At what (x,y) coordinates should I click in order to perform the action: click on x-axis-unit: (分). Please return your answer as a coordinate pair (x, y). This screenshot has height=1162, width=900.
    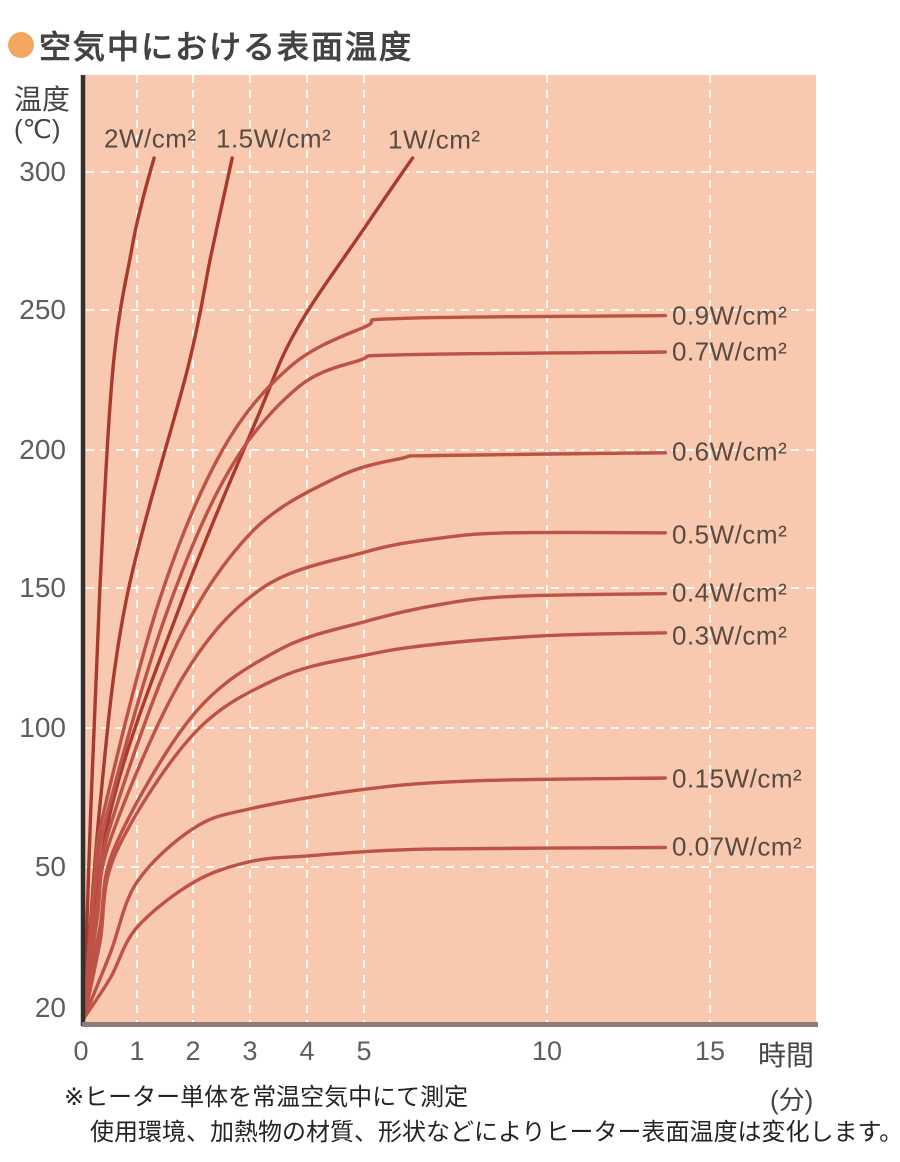
    Looking at the image, I should click on (792, 1100).